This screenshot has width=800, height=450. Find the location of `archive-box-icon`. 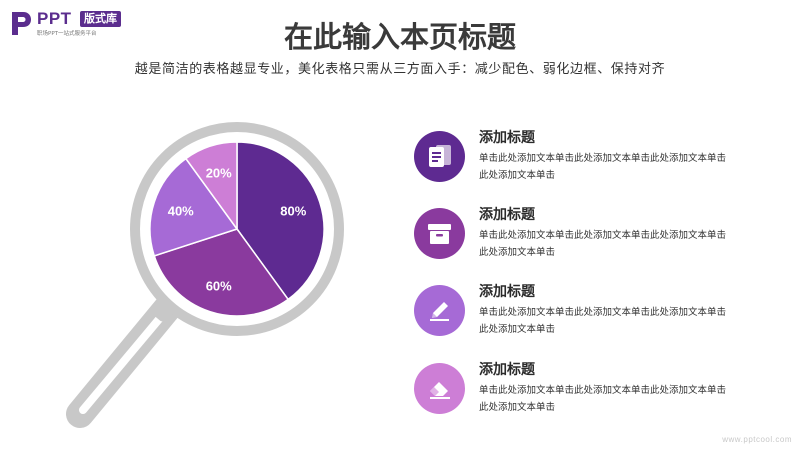

archive-box-icon is located at coordinates (439, 234).